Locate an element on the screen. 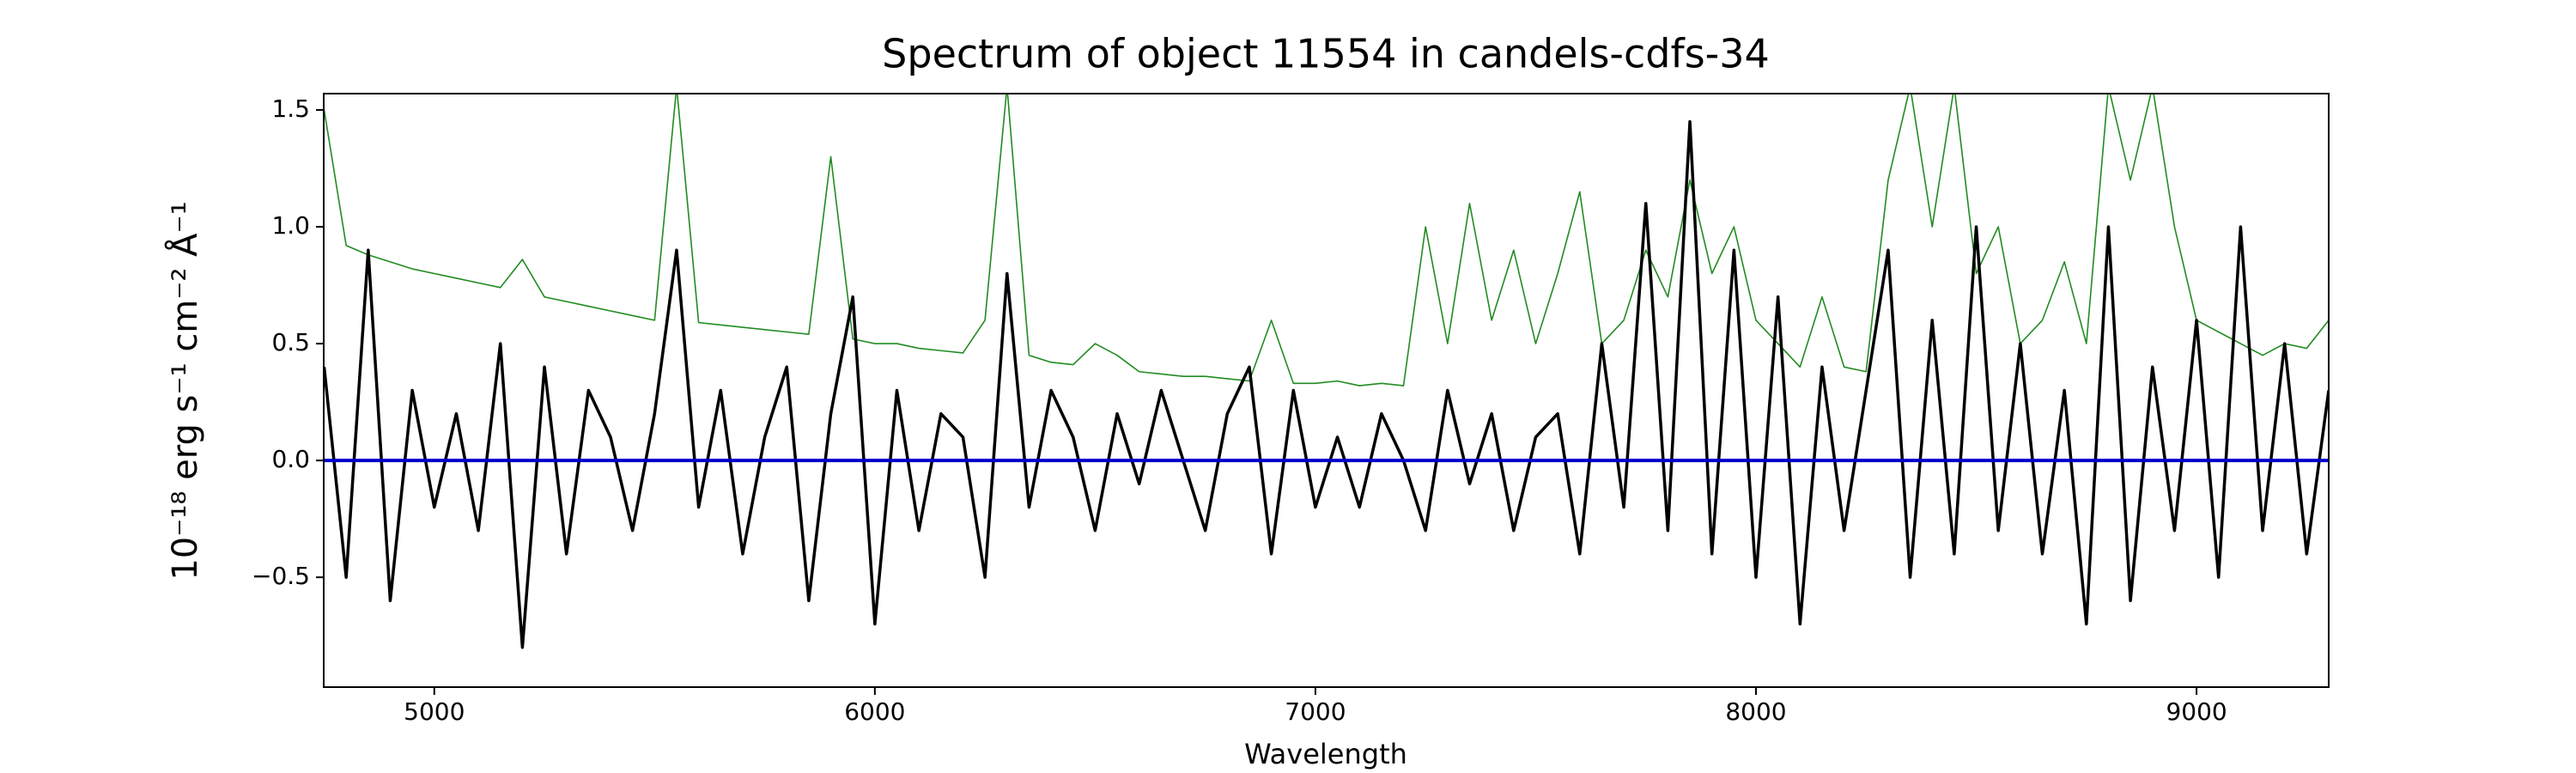  x-tick-label: 9000 is located at coordinates (2196, 711).